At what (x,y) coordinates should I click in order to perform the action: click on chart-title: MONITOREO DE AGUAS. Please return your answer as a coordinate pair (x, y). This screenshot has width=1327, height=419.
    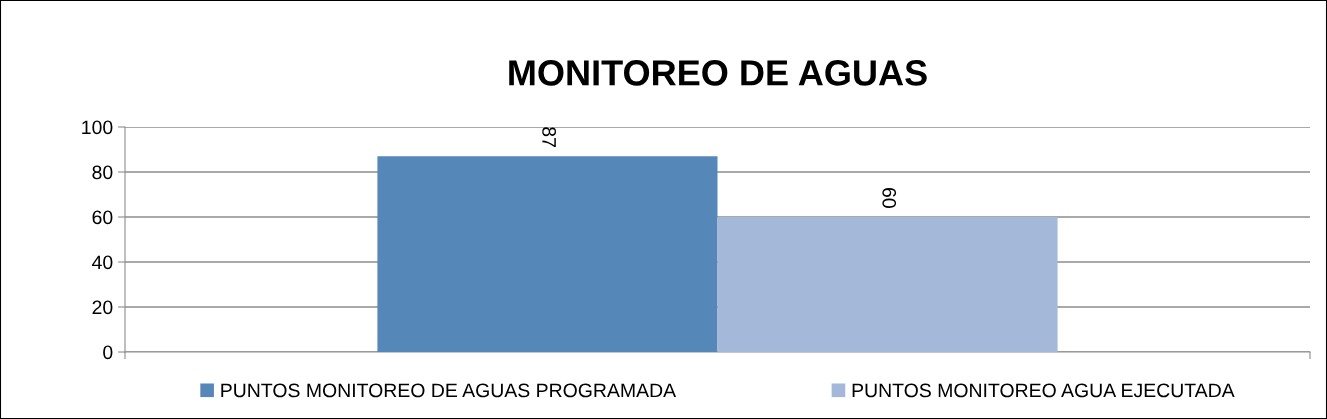
    Looking at the image, I should click on (718, 73).